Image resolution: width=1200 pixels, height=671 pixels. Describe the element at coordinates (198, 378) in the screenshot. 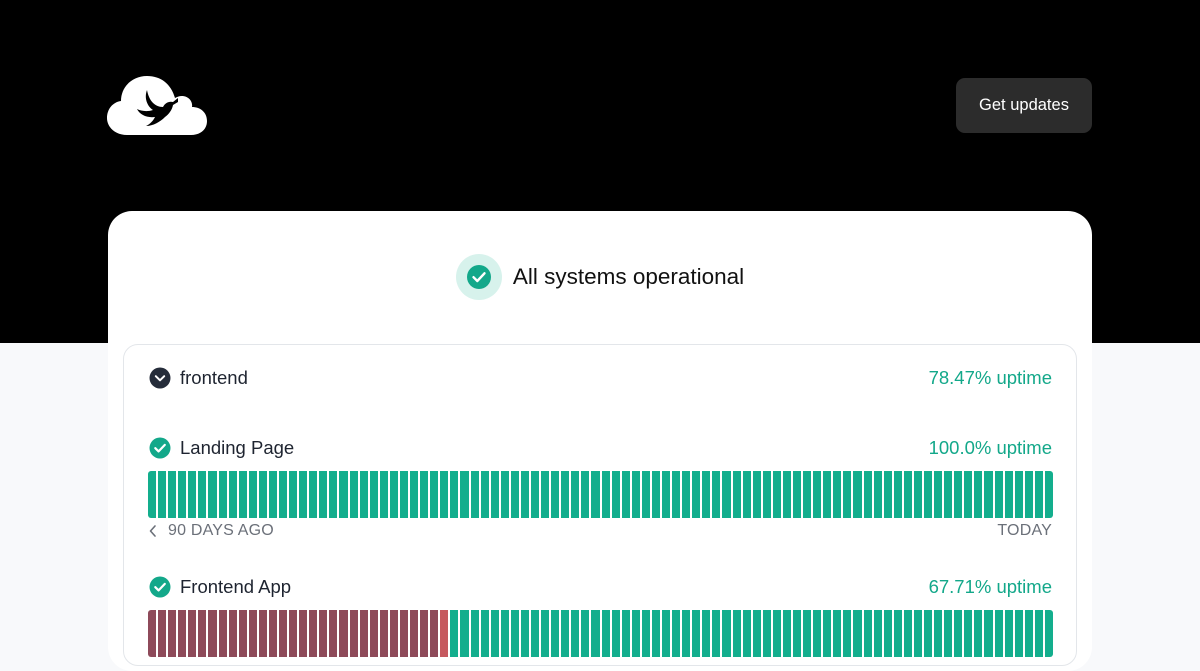

I see `group-toggle: frontend` at that location.